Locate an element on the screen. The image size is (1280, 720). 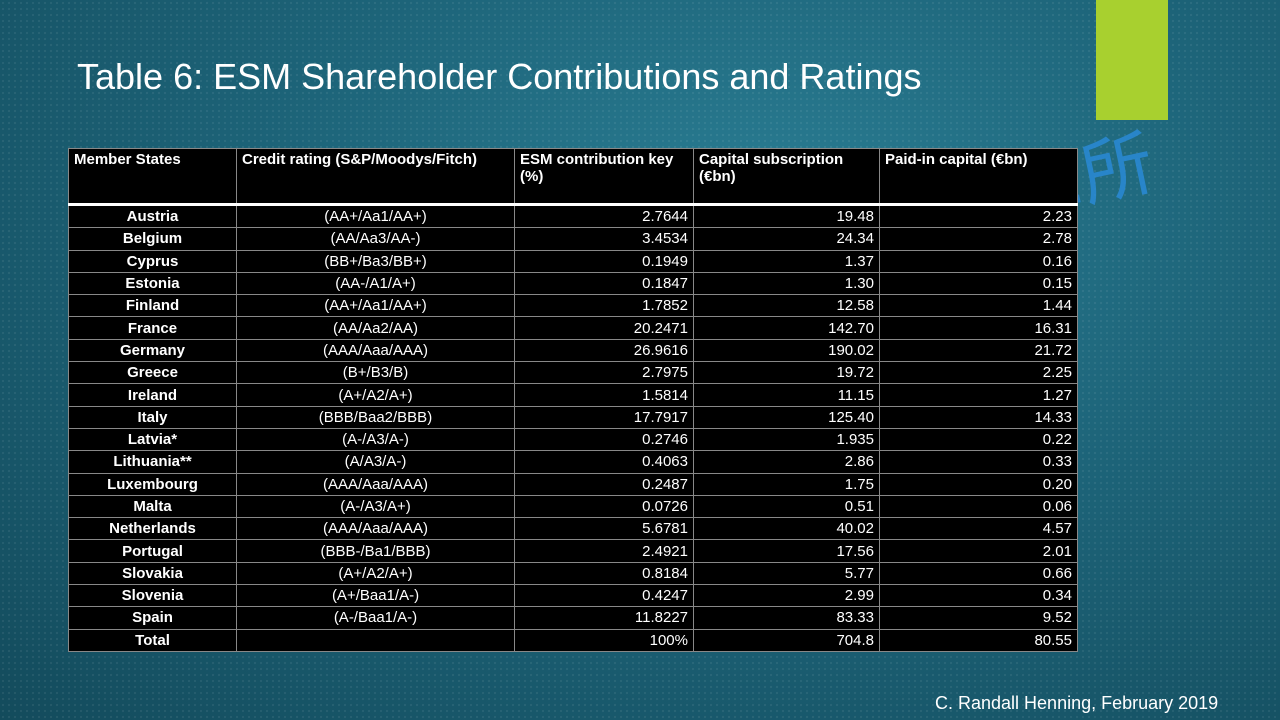
table-cell: 26.9616 is located at coordinates (604, 350).